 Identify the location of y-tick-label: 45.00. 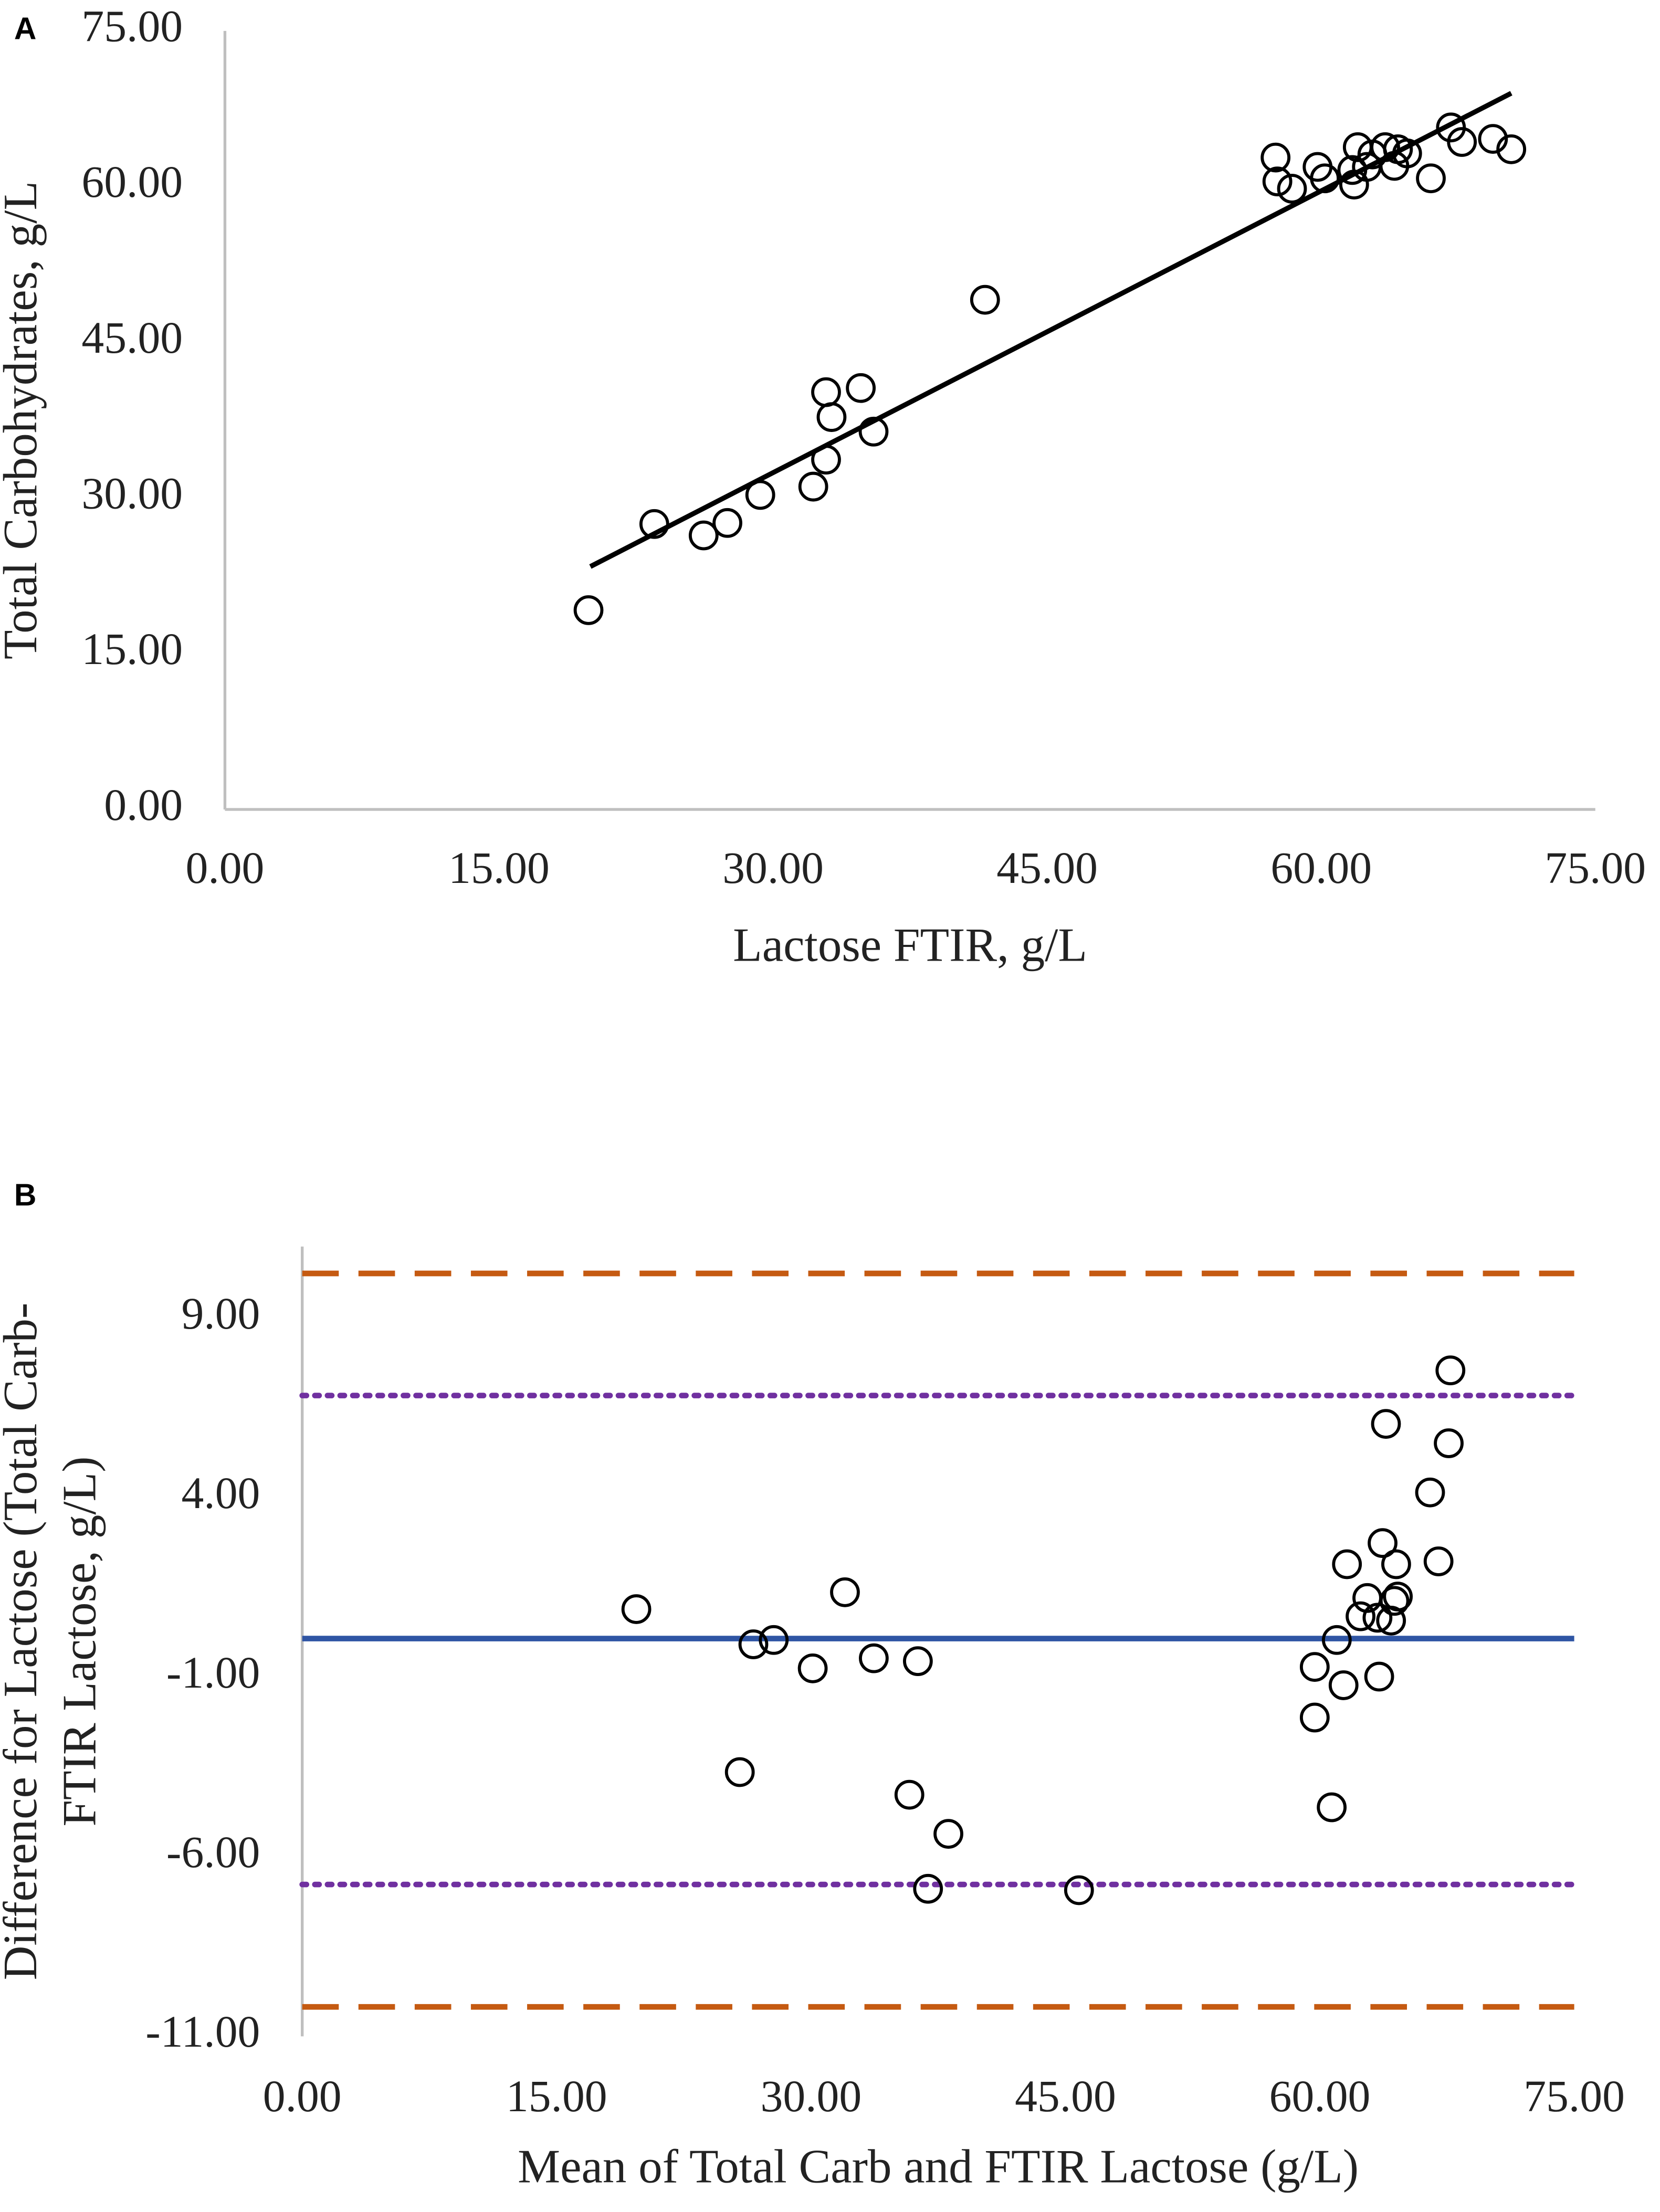
(132, 338).